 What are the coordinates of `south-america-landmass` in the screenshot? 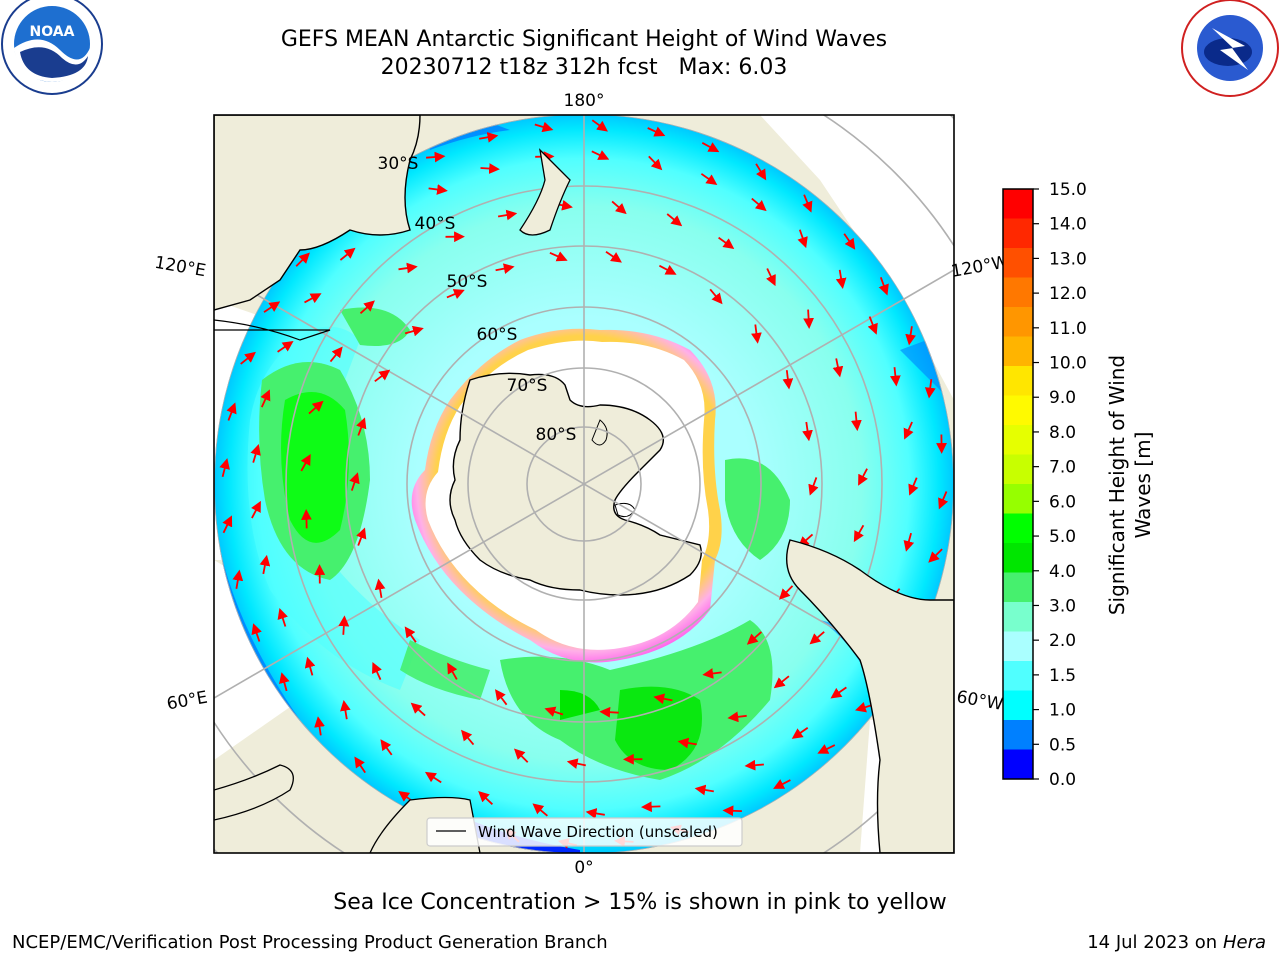 It's located at (870, 696).